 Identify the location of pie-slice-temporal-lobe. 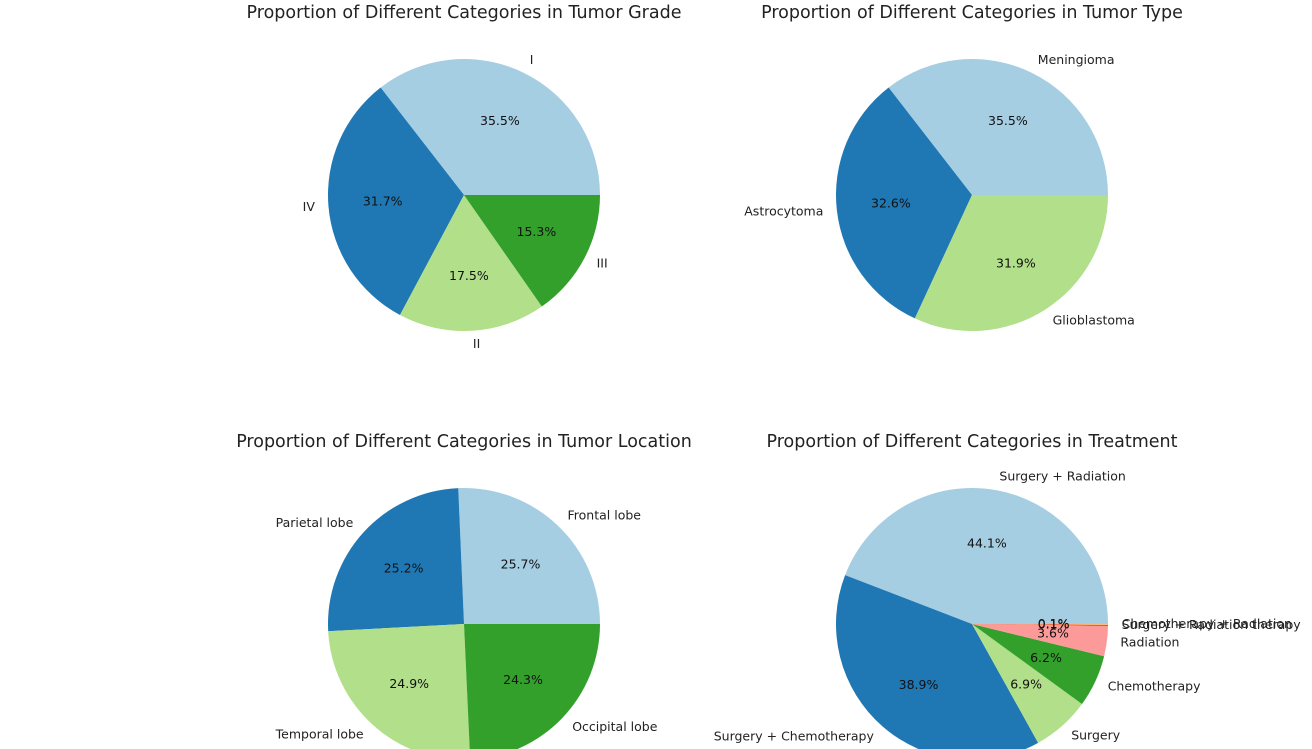
(399, 686).